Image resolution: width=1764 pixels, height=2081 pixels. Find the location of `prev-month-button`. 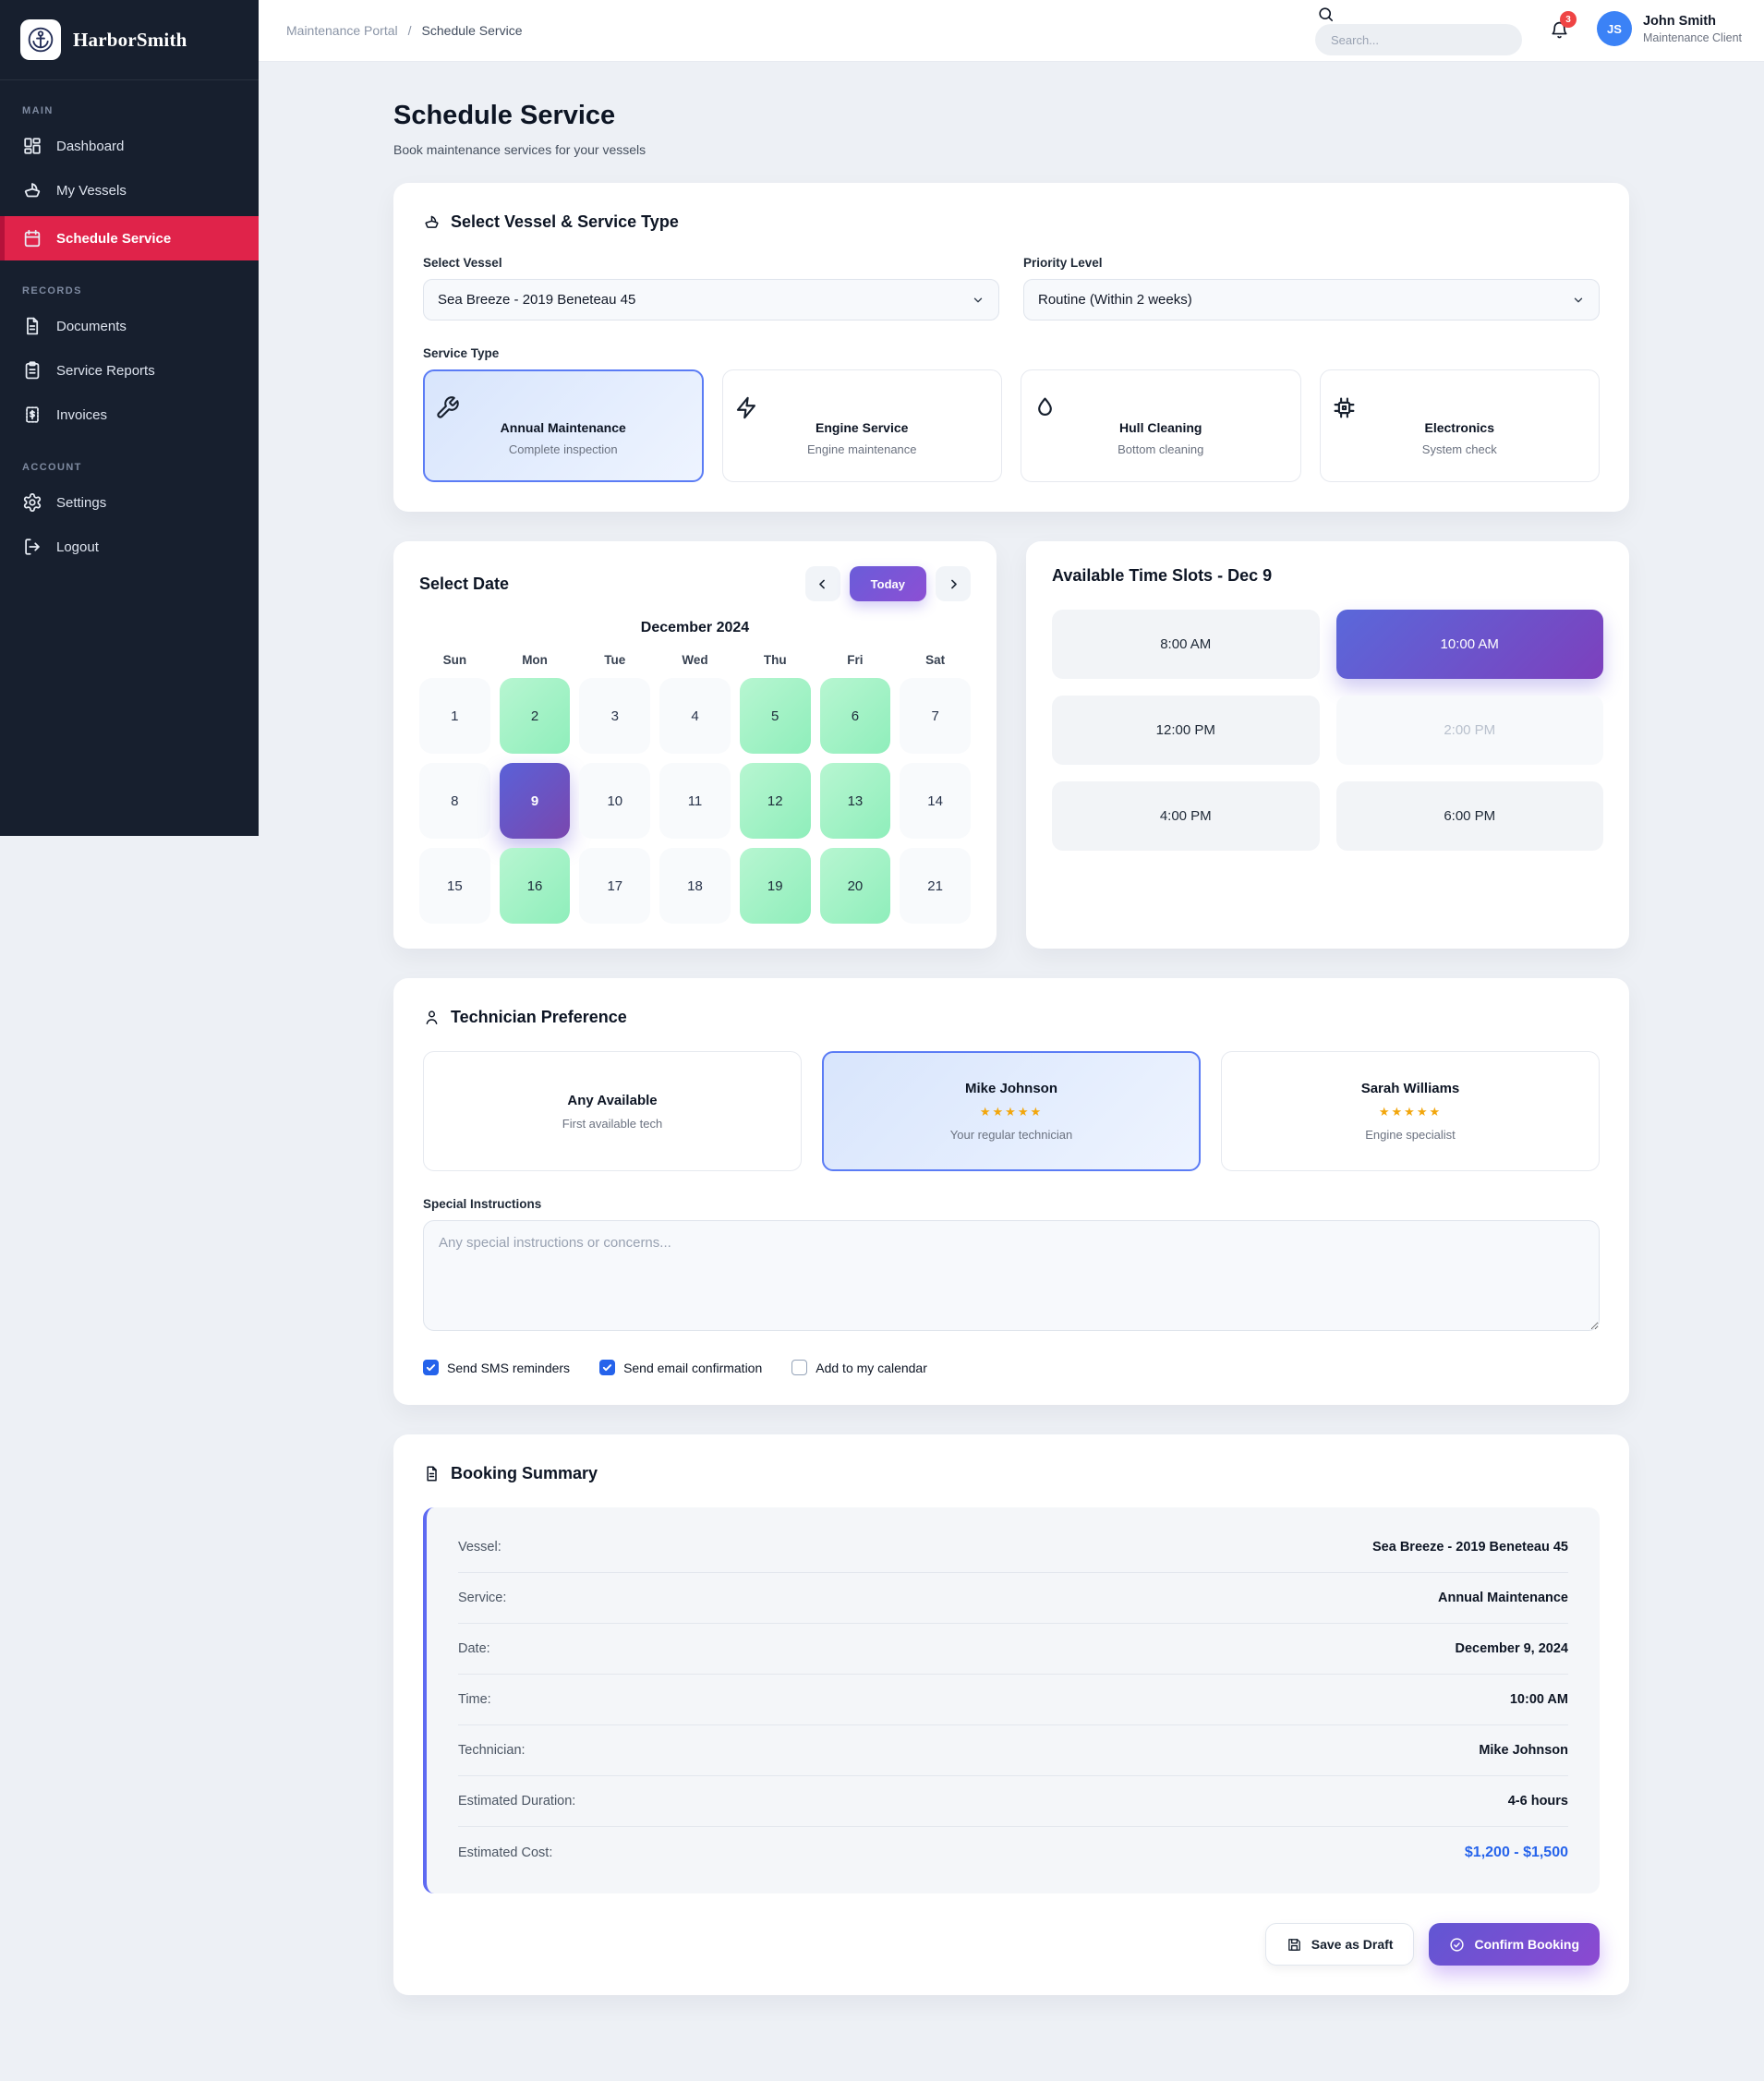

prev-month-button is located at coordinates (822, 583).